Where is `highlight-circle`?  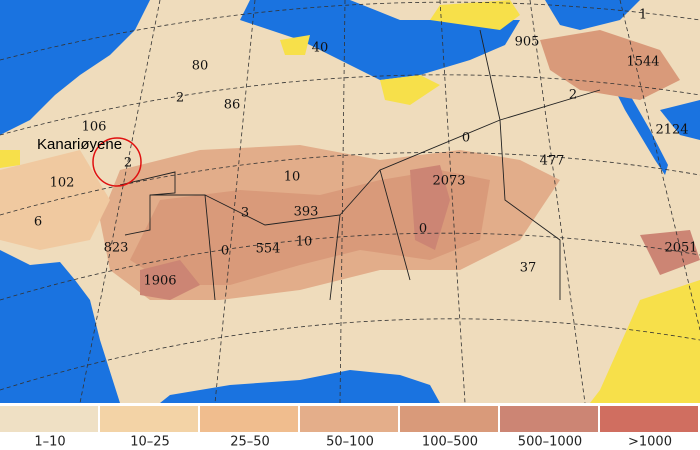
highlight-circle is located at coordinates (117, 162).